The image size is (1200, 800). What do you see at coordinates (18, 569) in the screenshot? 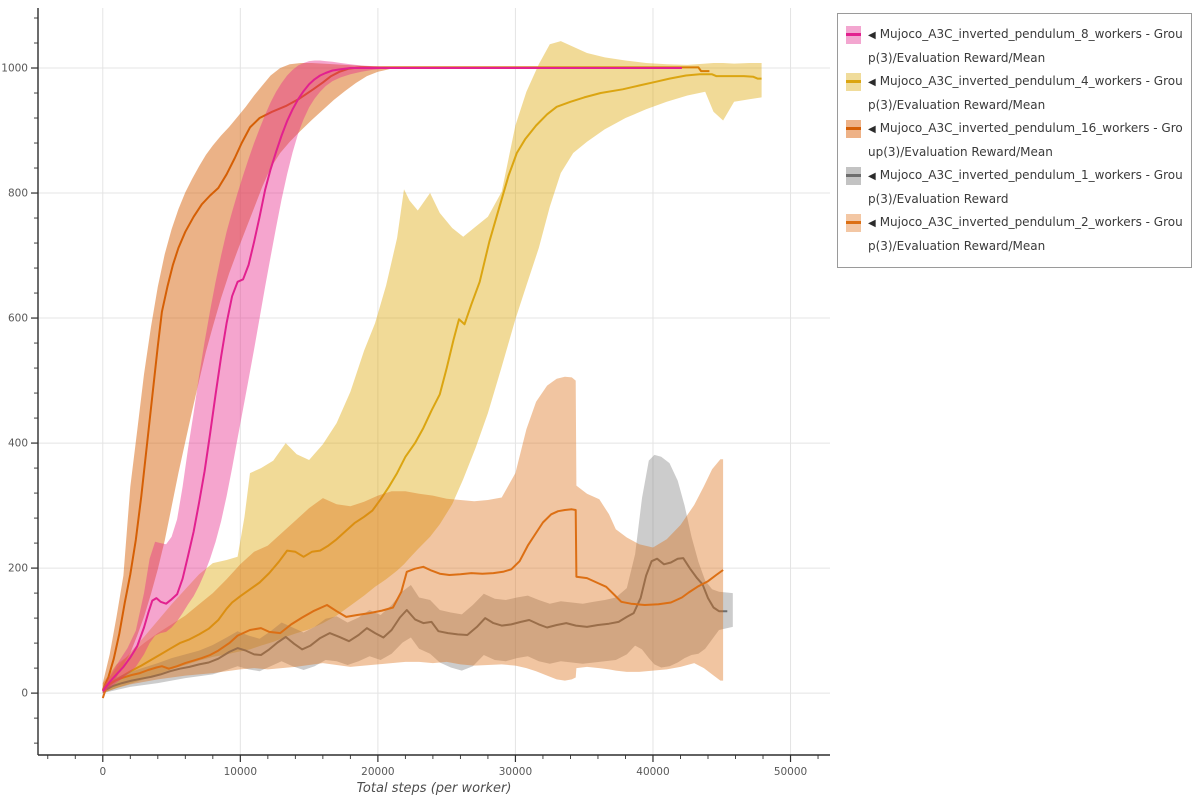
I see `svg-text: 200` at bounding box center [18, 569].